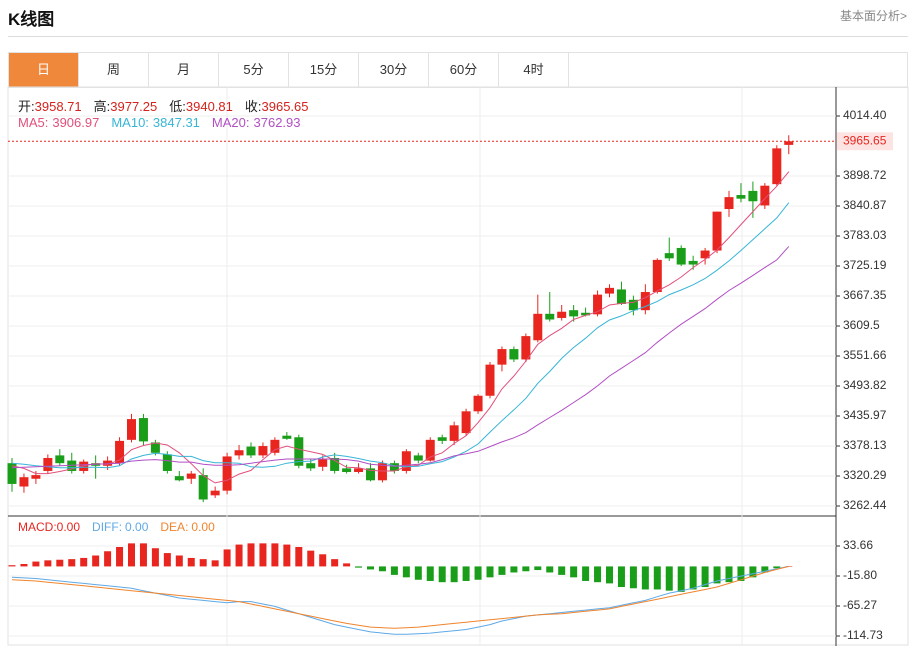  What do you see at coordinates (277, 122) in the screenshot?
I see `ma-legend-value: 3762.93` at bounding box center [277, 122].